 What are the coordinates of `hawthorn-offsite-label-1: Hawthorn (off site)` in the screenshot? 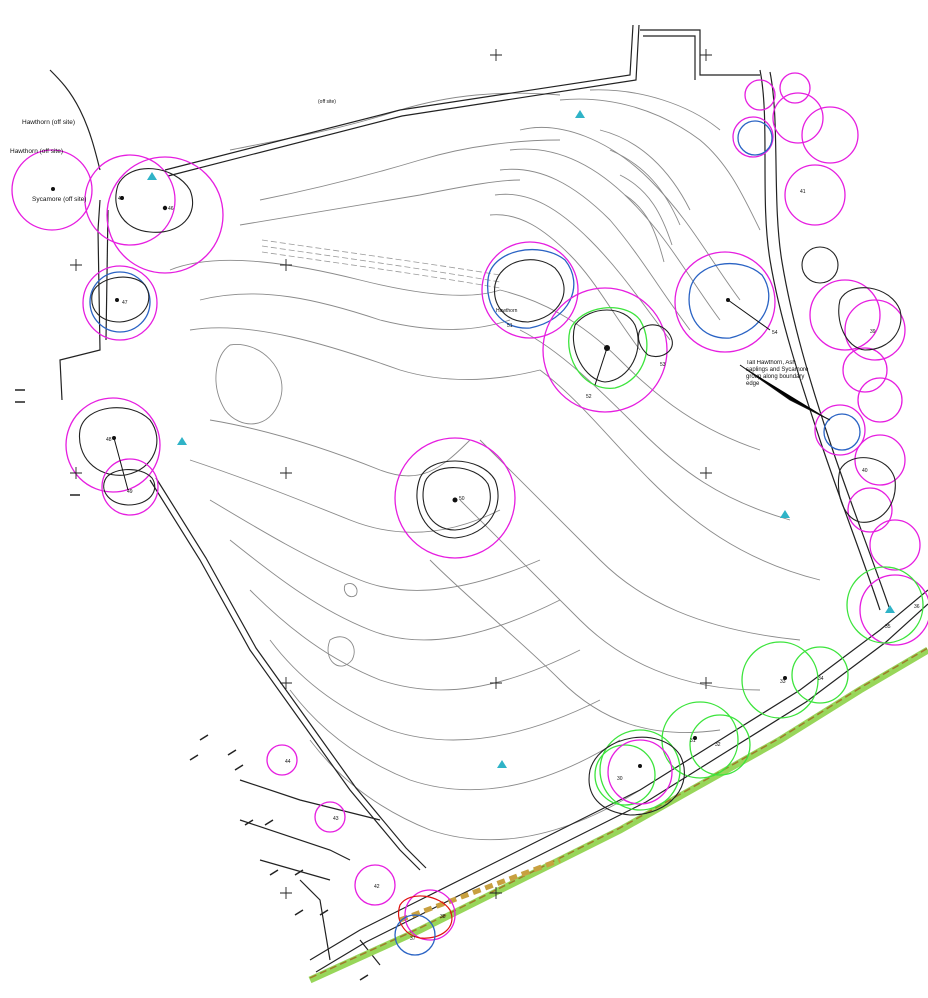 It's located at (48, 122).